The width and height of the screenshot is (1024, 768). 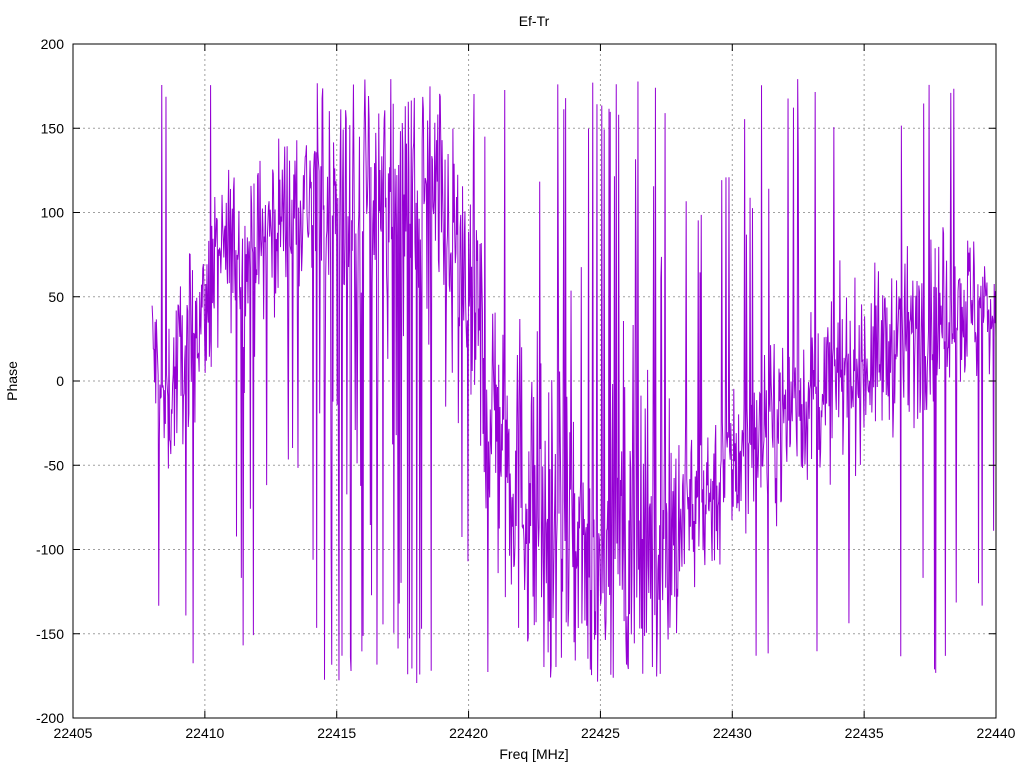 I want to click on y-tick-label: -100, so click(x=50, y=550).